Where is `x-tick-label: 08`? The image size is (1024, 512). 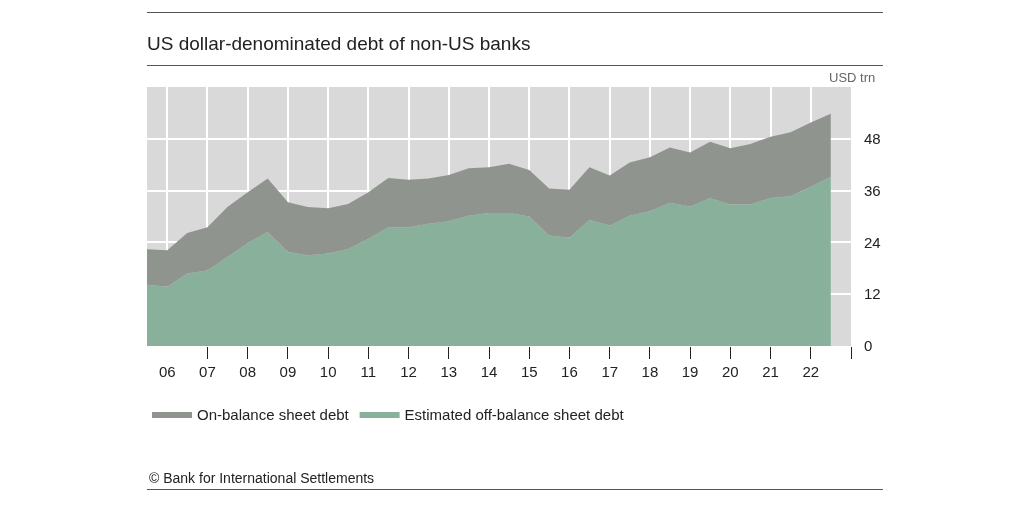 x-tick-label: 08 is located at coordinates (247, 371).